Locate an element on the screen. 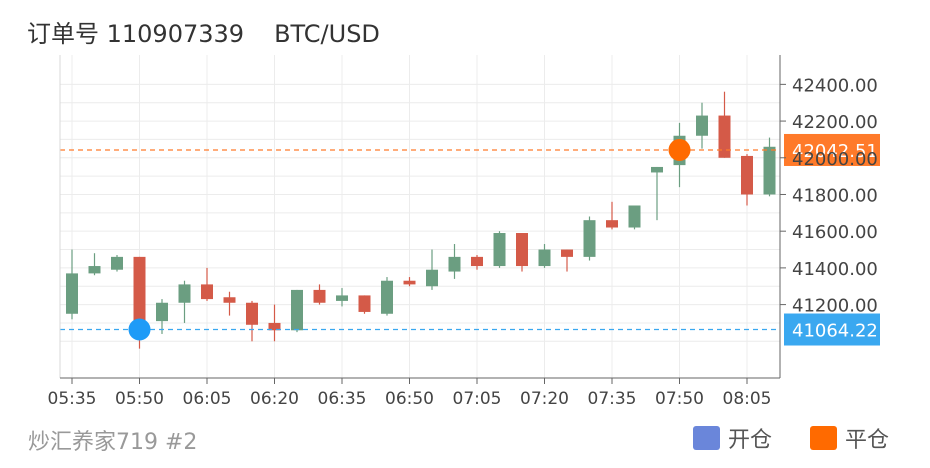 This screenshot has height=468, width=930. legend-open-swatch is located at coordinates (706, 438).